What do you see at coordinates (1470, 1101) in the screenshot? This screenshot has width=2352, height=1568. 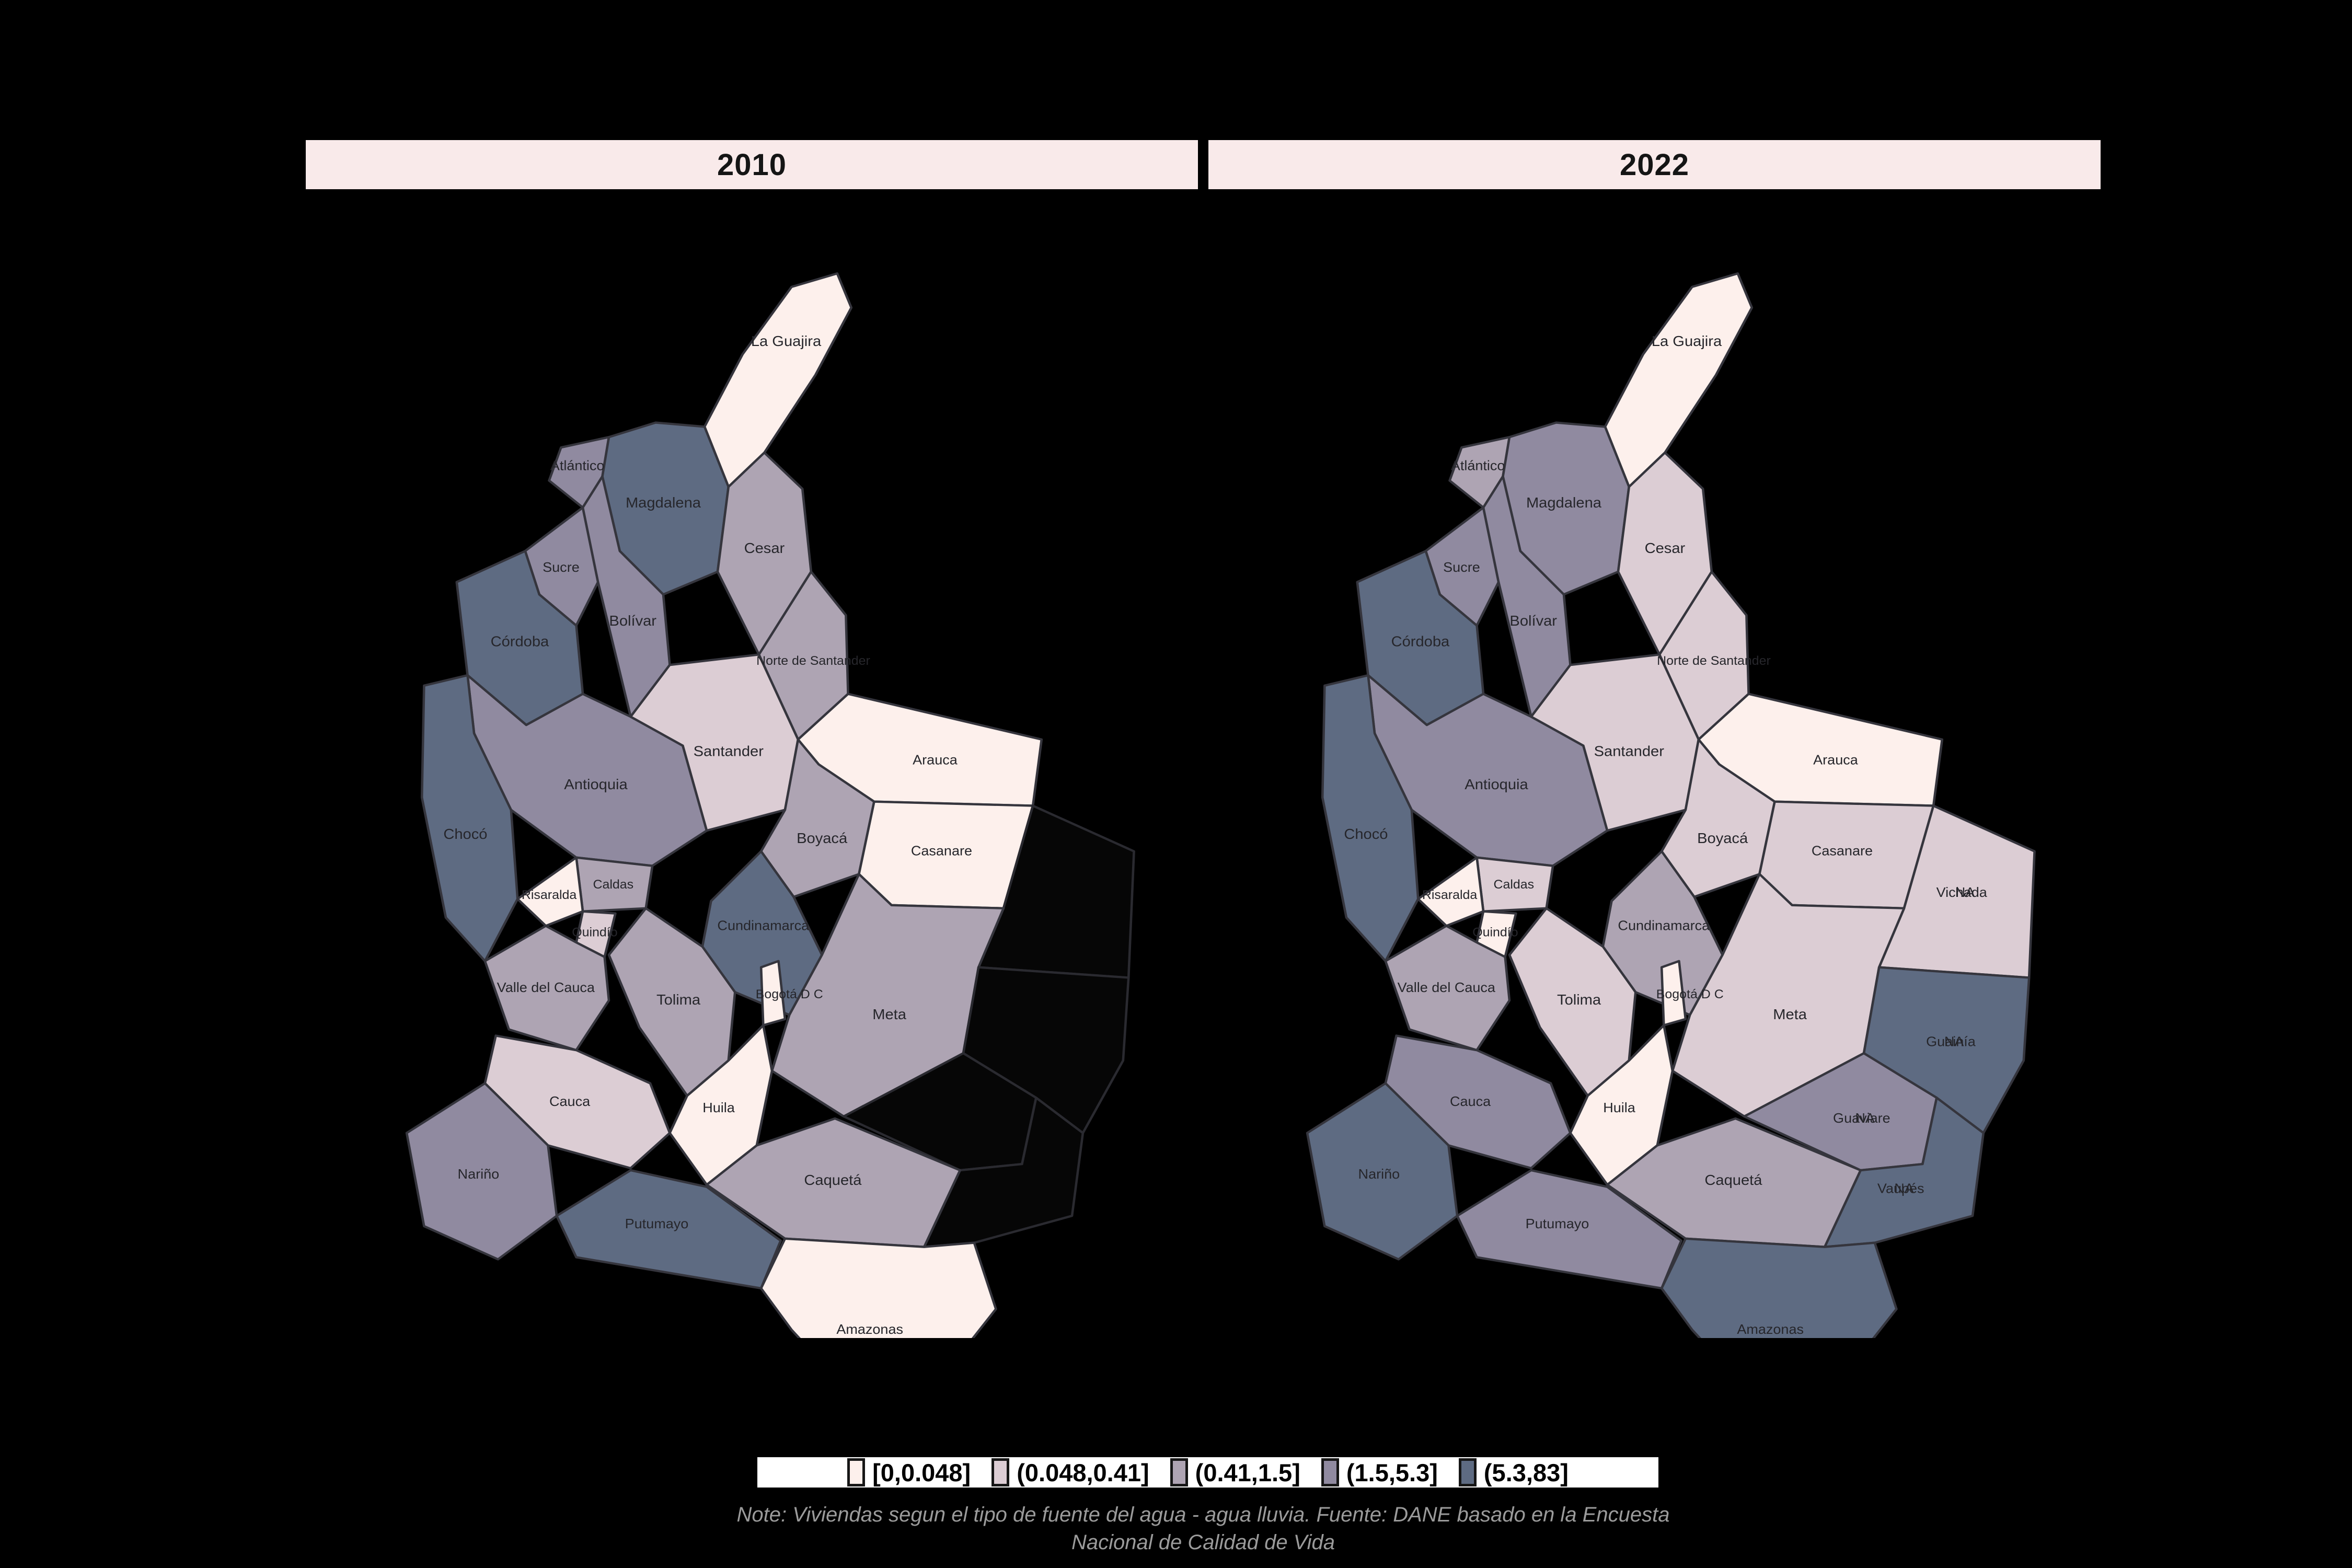 I see `region-label-Cauca: Cauca` at bounding box center [1470, 1101].